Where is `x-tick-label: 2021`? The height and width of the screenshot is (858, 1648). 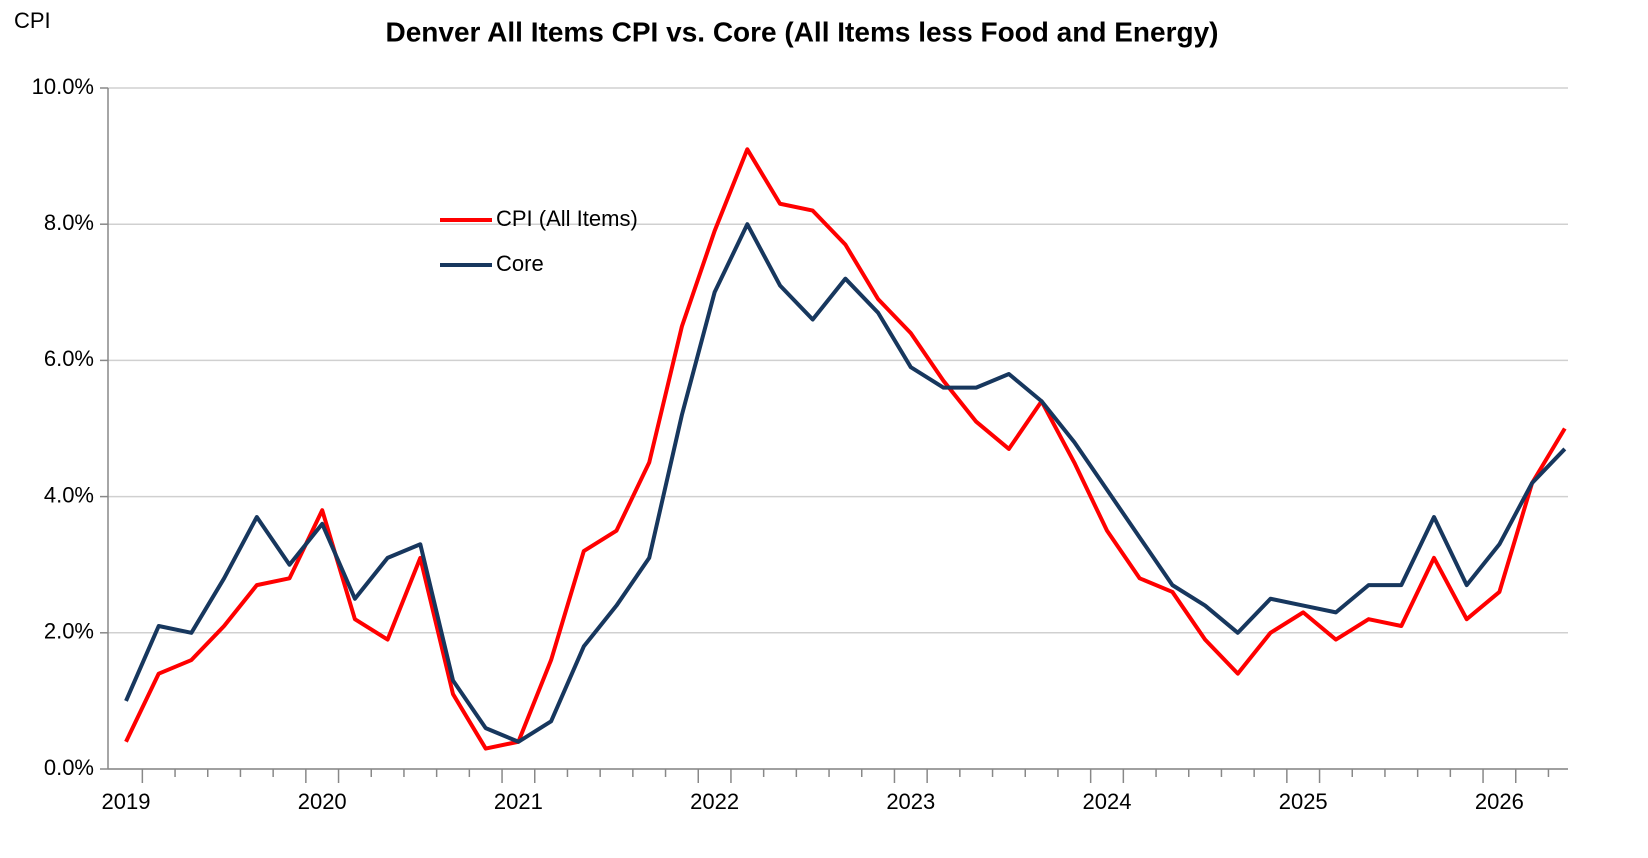
x-tick-label: 2021 is located at coordinates (518, 801).